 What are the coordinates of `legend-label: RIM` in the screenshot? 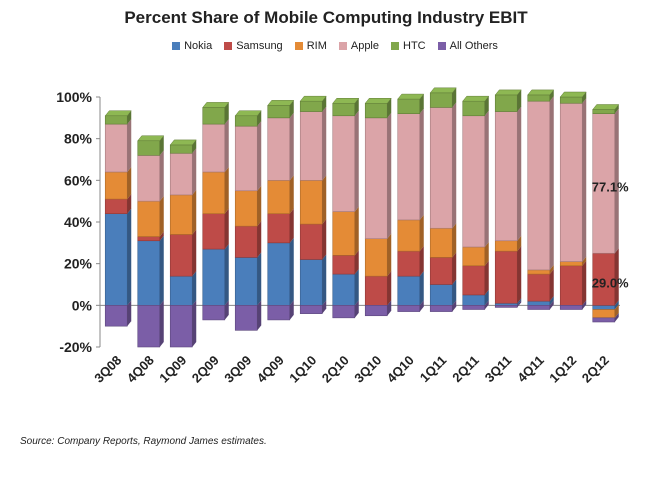 It's located at (316, 46).